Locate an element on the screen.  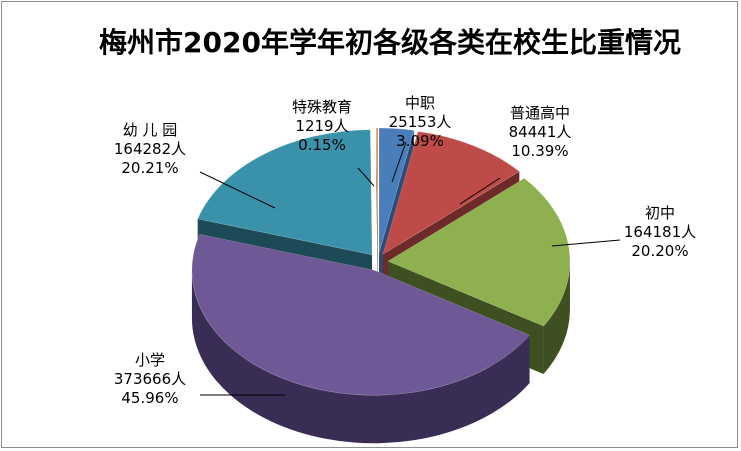
label-小学: 小学 373666人 45.96% is located at coordinates (150, 379).